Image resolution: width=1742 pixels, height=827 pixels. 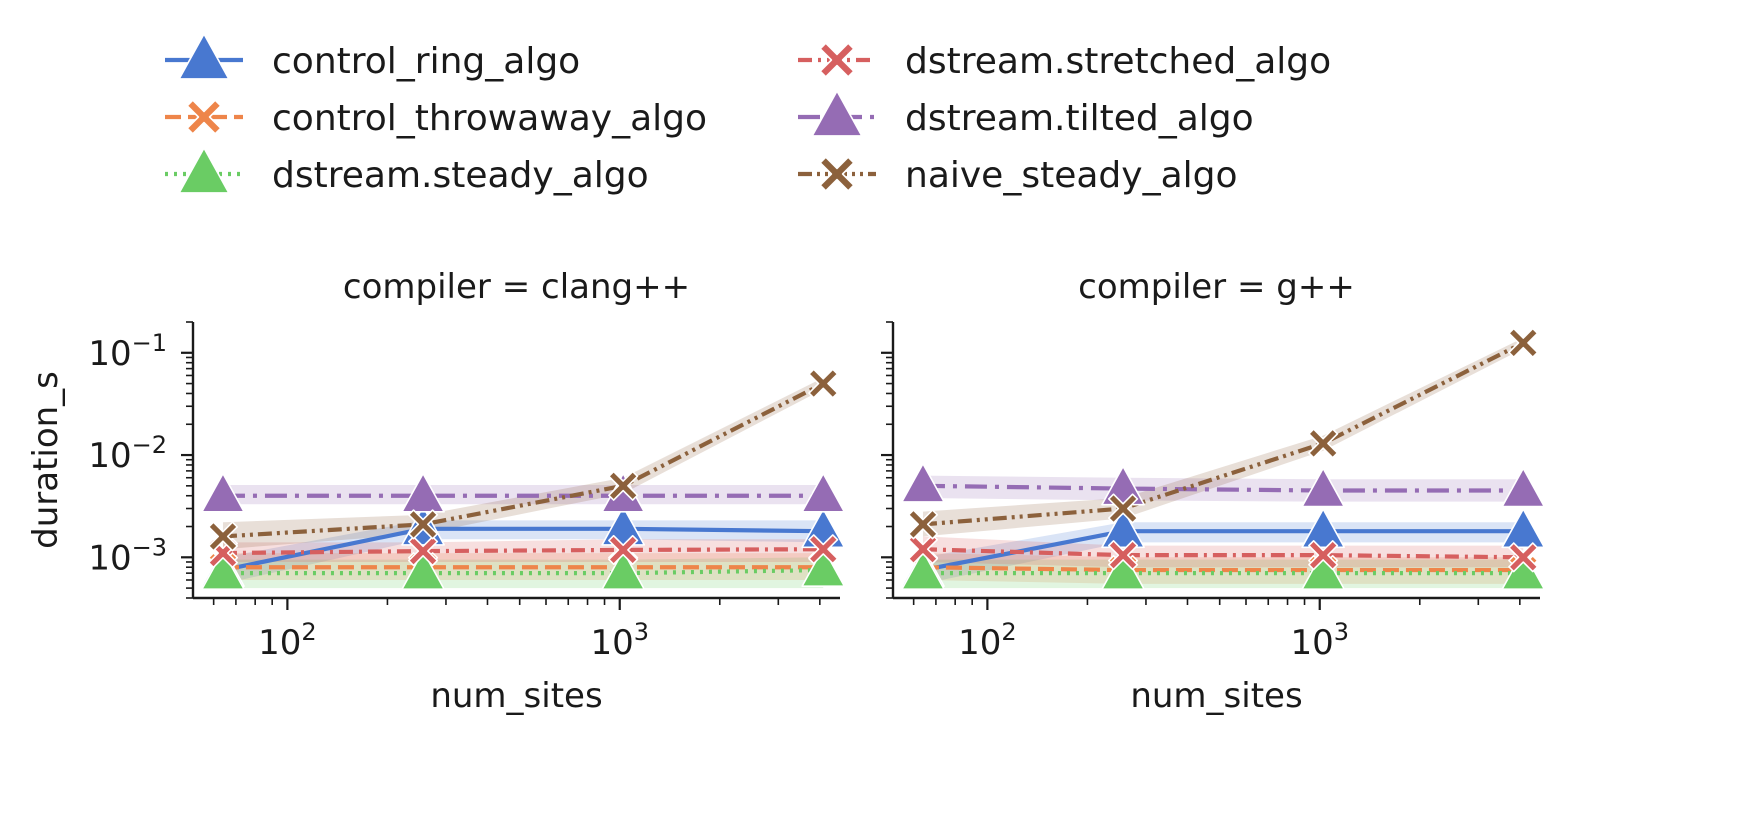 I want to click on legend-label: naive_steady_algo, so click(x=1071, y=175).